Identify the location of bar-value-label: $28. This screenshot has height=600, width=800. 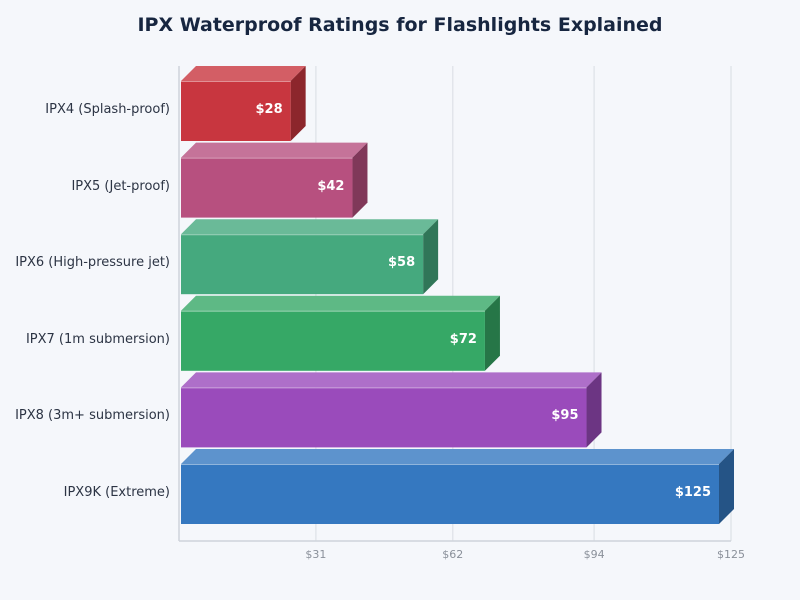
(269, 109).